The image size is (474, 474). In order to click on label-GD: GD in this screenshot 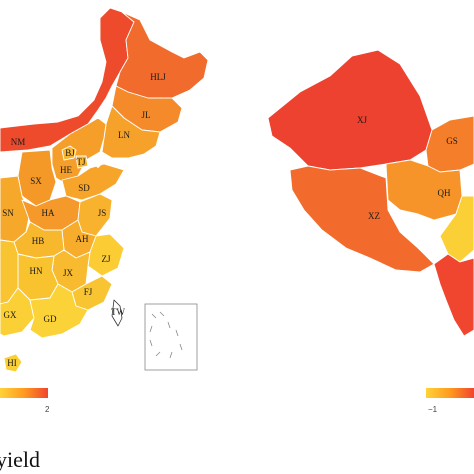, I will do `click(50, 319)`.